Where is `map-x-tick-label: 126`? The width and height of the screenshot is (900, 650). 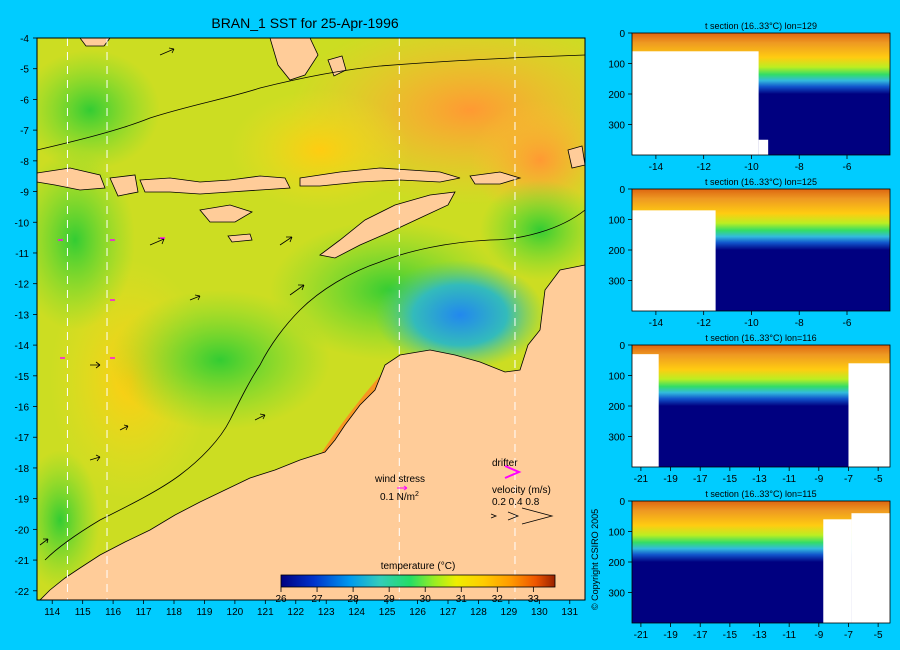
map-x-tick-label: 126 is located at coordinates (417, 612).